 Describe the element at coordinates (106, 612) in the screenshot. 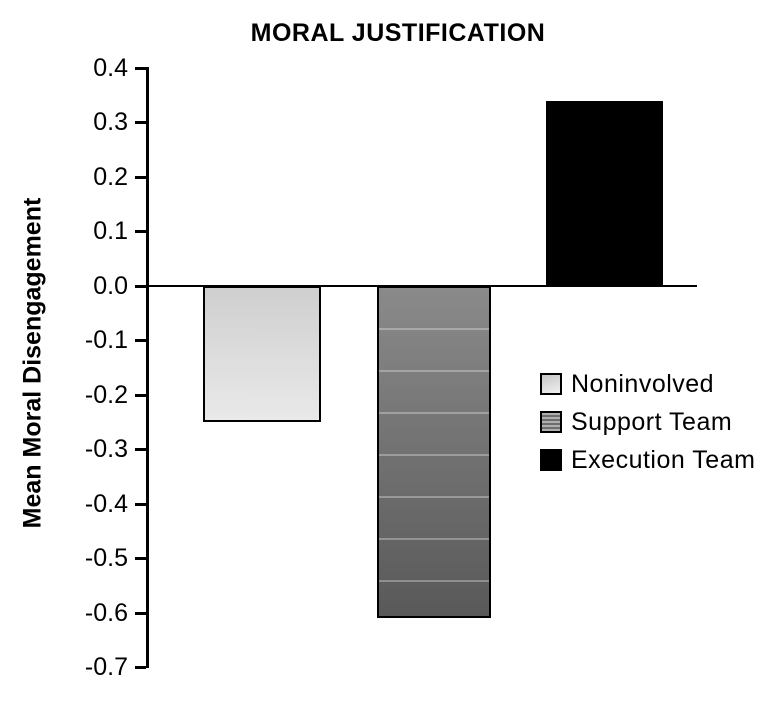

I see `y-tick-label: -0.6` at that location.